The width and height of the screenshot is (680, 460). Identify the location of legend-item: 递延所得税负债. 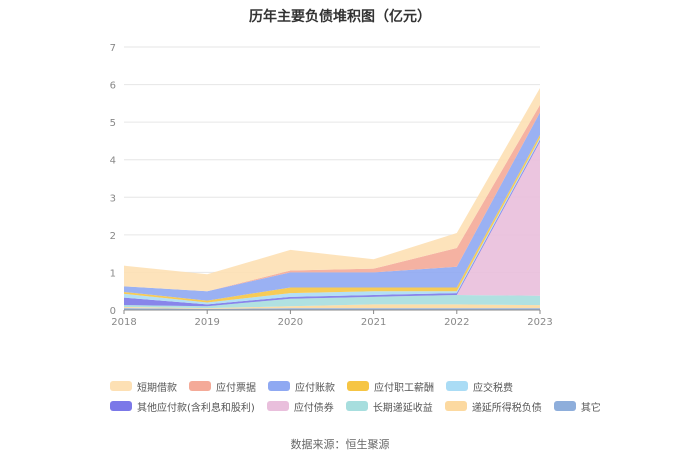
(493, 406).